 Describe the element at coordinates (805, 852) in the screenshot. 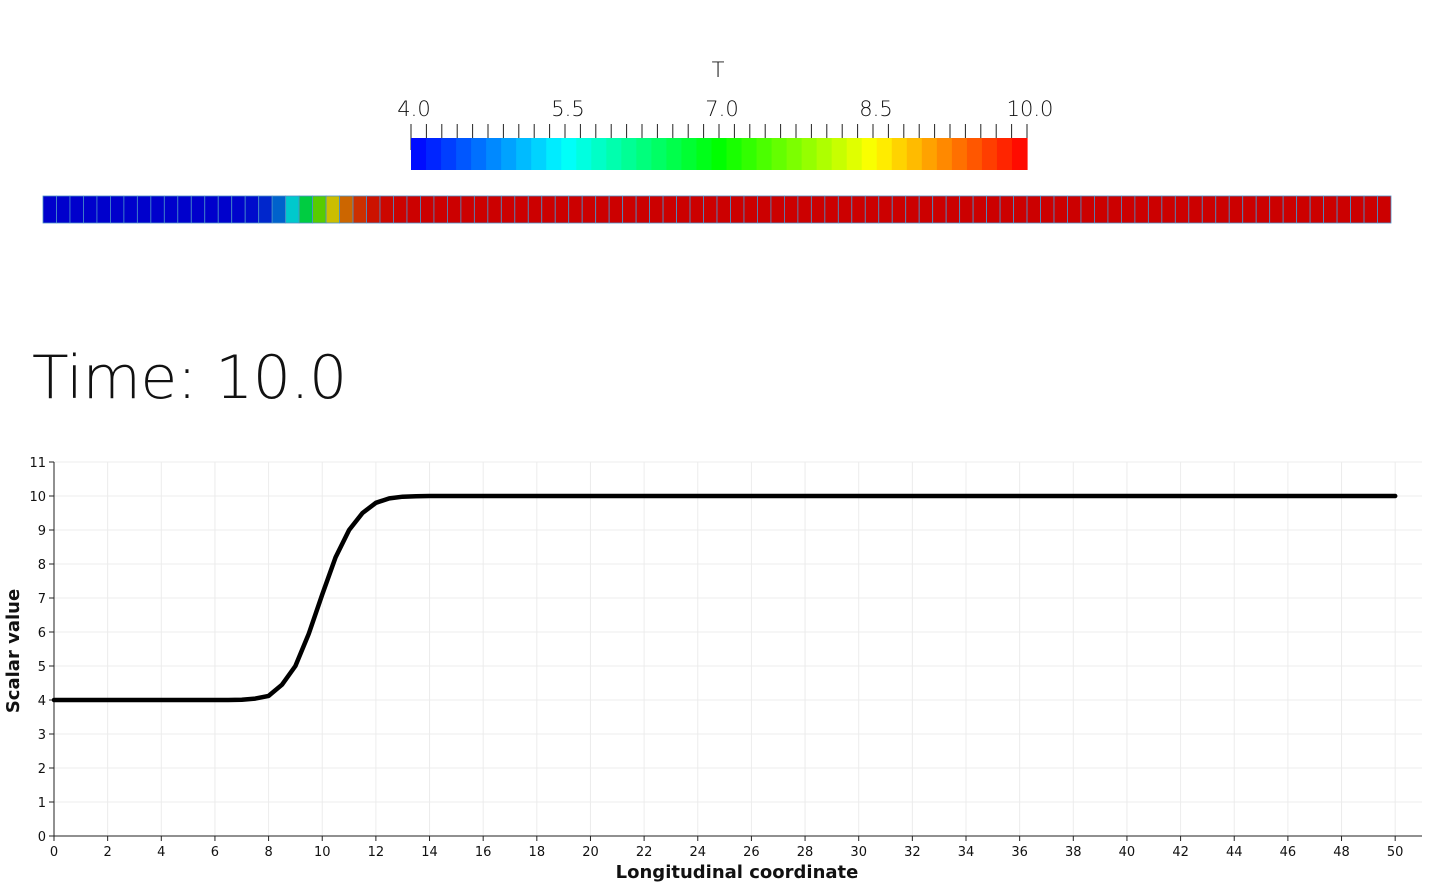

I see `x-tick-label: 28` at that location.